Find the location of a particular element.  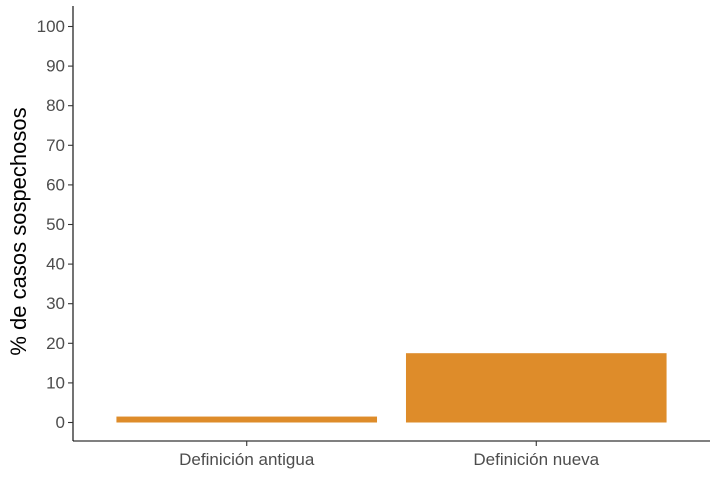

x-ticks-group: Definición antigua Definición nueva is located at coordinates (389, 455).